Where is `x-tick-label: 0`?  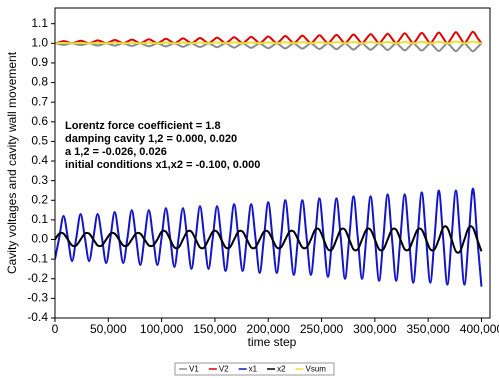
x-tick-label: 0 is located at coordinates (55, 329).